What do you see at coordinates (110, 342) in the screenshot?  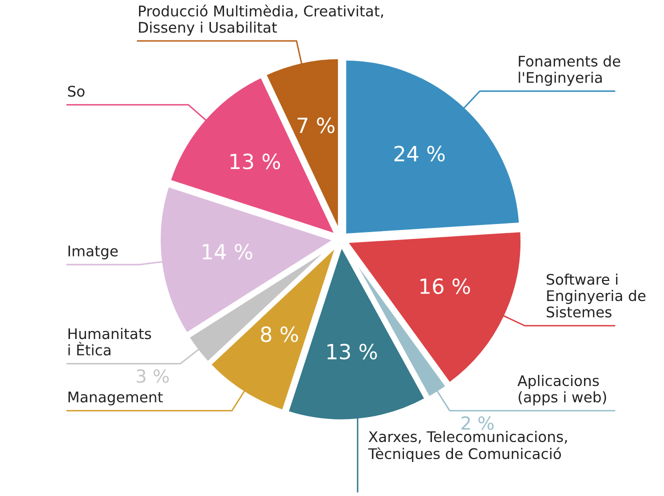 I see `slice-label: Humanitats i Ètica` at bounding box center [110, 342].